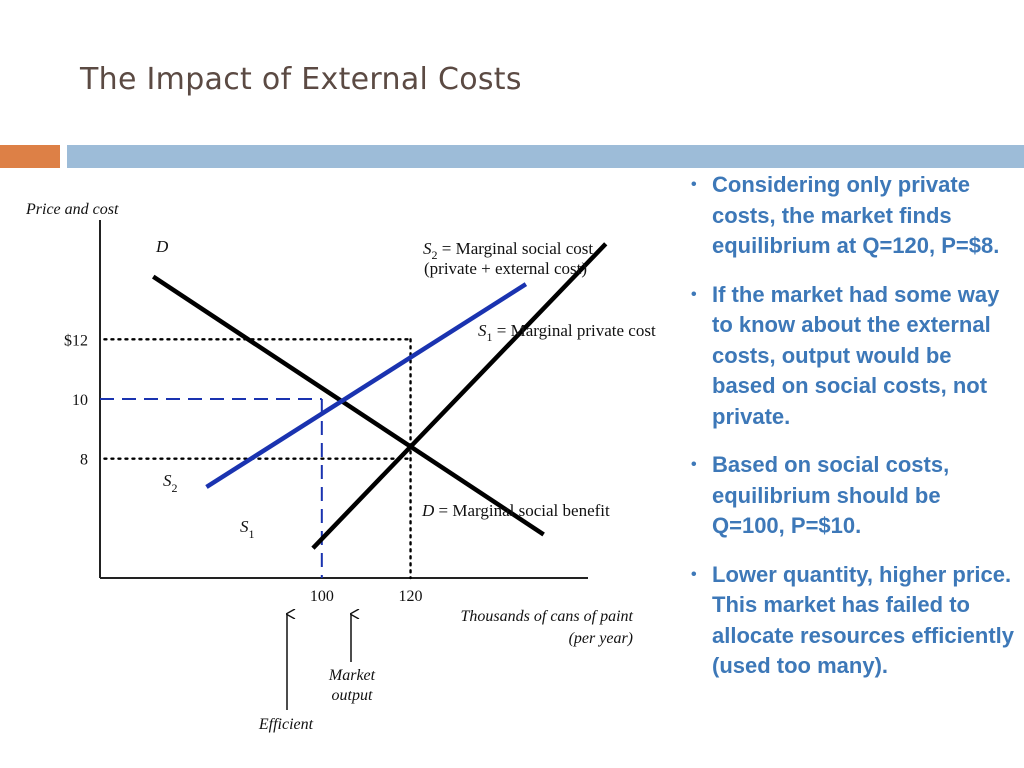 This screenshot has height=768, width=1024. What do you see at coordinates (352, 675) in the screenshot?
I see `market-output-label-1: Market` at bounding box center [352, 675].